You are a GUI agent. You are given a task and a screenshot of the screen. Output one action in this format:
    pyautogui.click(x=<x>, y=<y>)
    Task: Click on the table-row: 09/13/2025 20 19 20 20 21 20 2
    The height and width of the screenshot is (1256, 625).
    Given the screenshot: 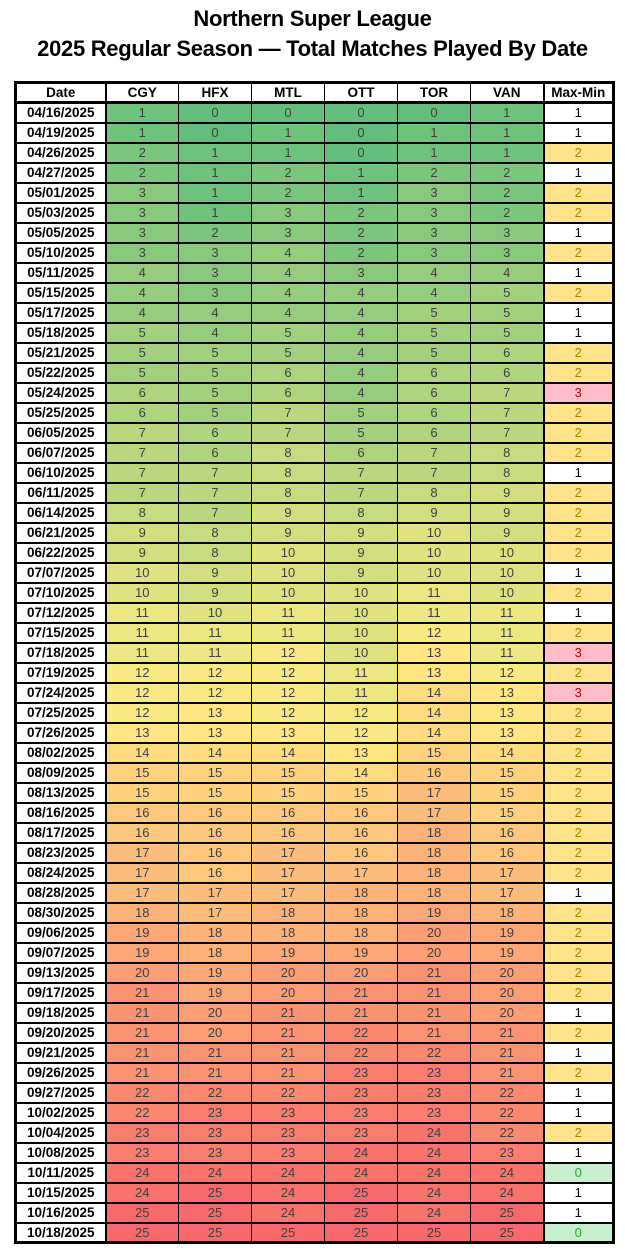 What is the action you would take?
    pyautogui.click(x=314, y=972)
    